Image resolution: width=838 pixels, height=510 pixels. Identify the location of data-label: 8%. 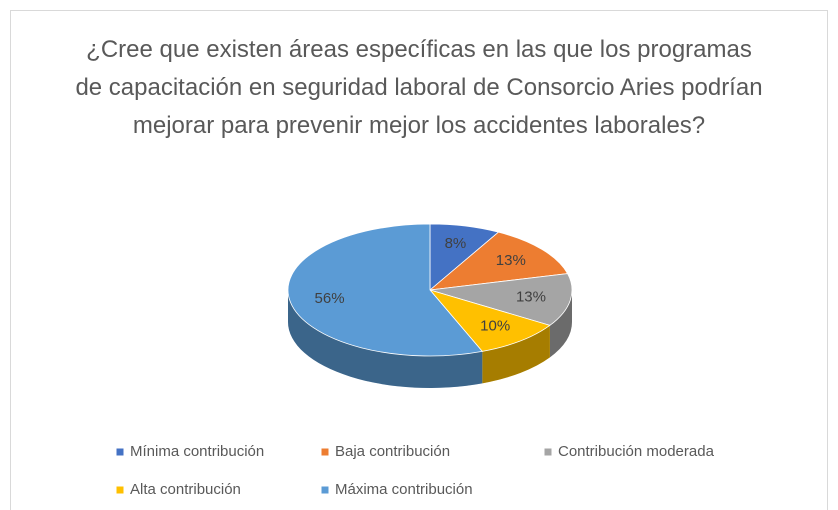
(456, 243).